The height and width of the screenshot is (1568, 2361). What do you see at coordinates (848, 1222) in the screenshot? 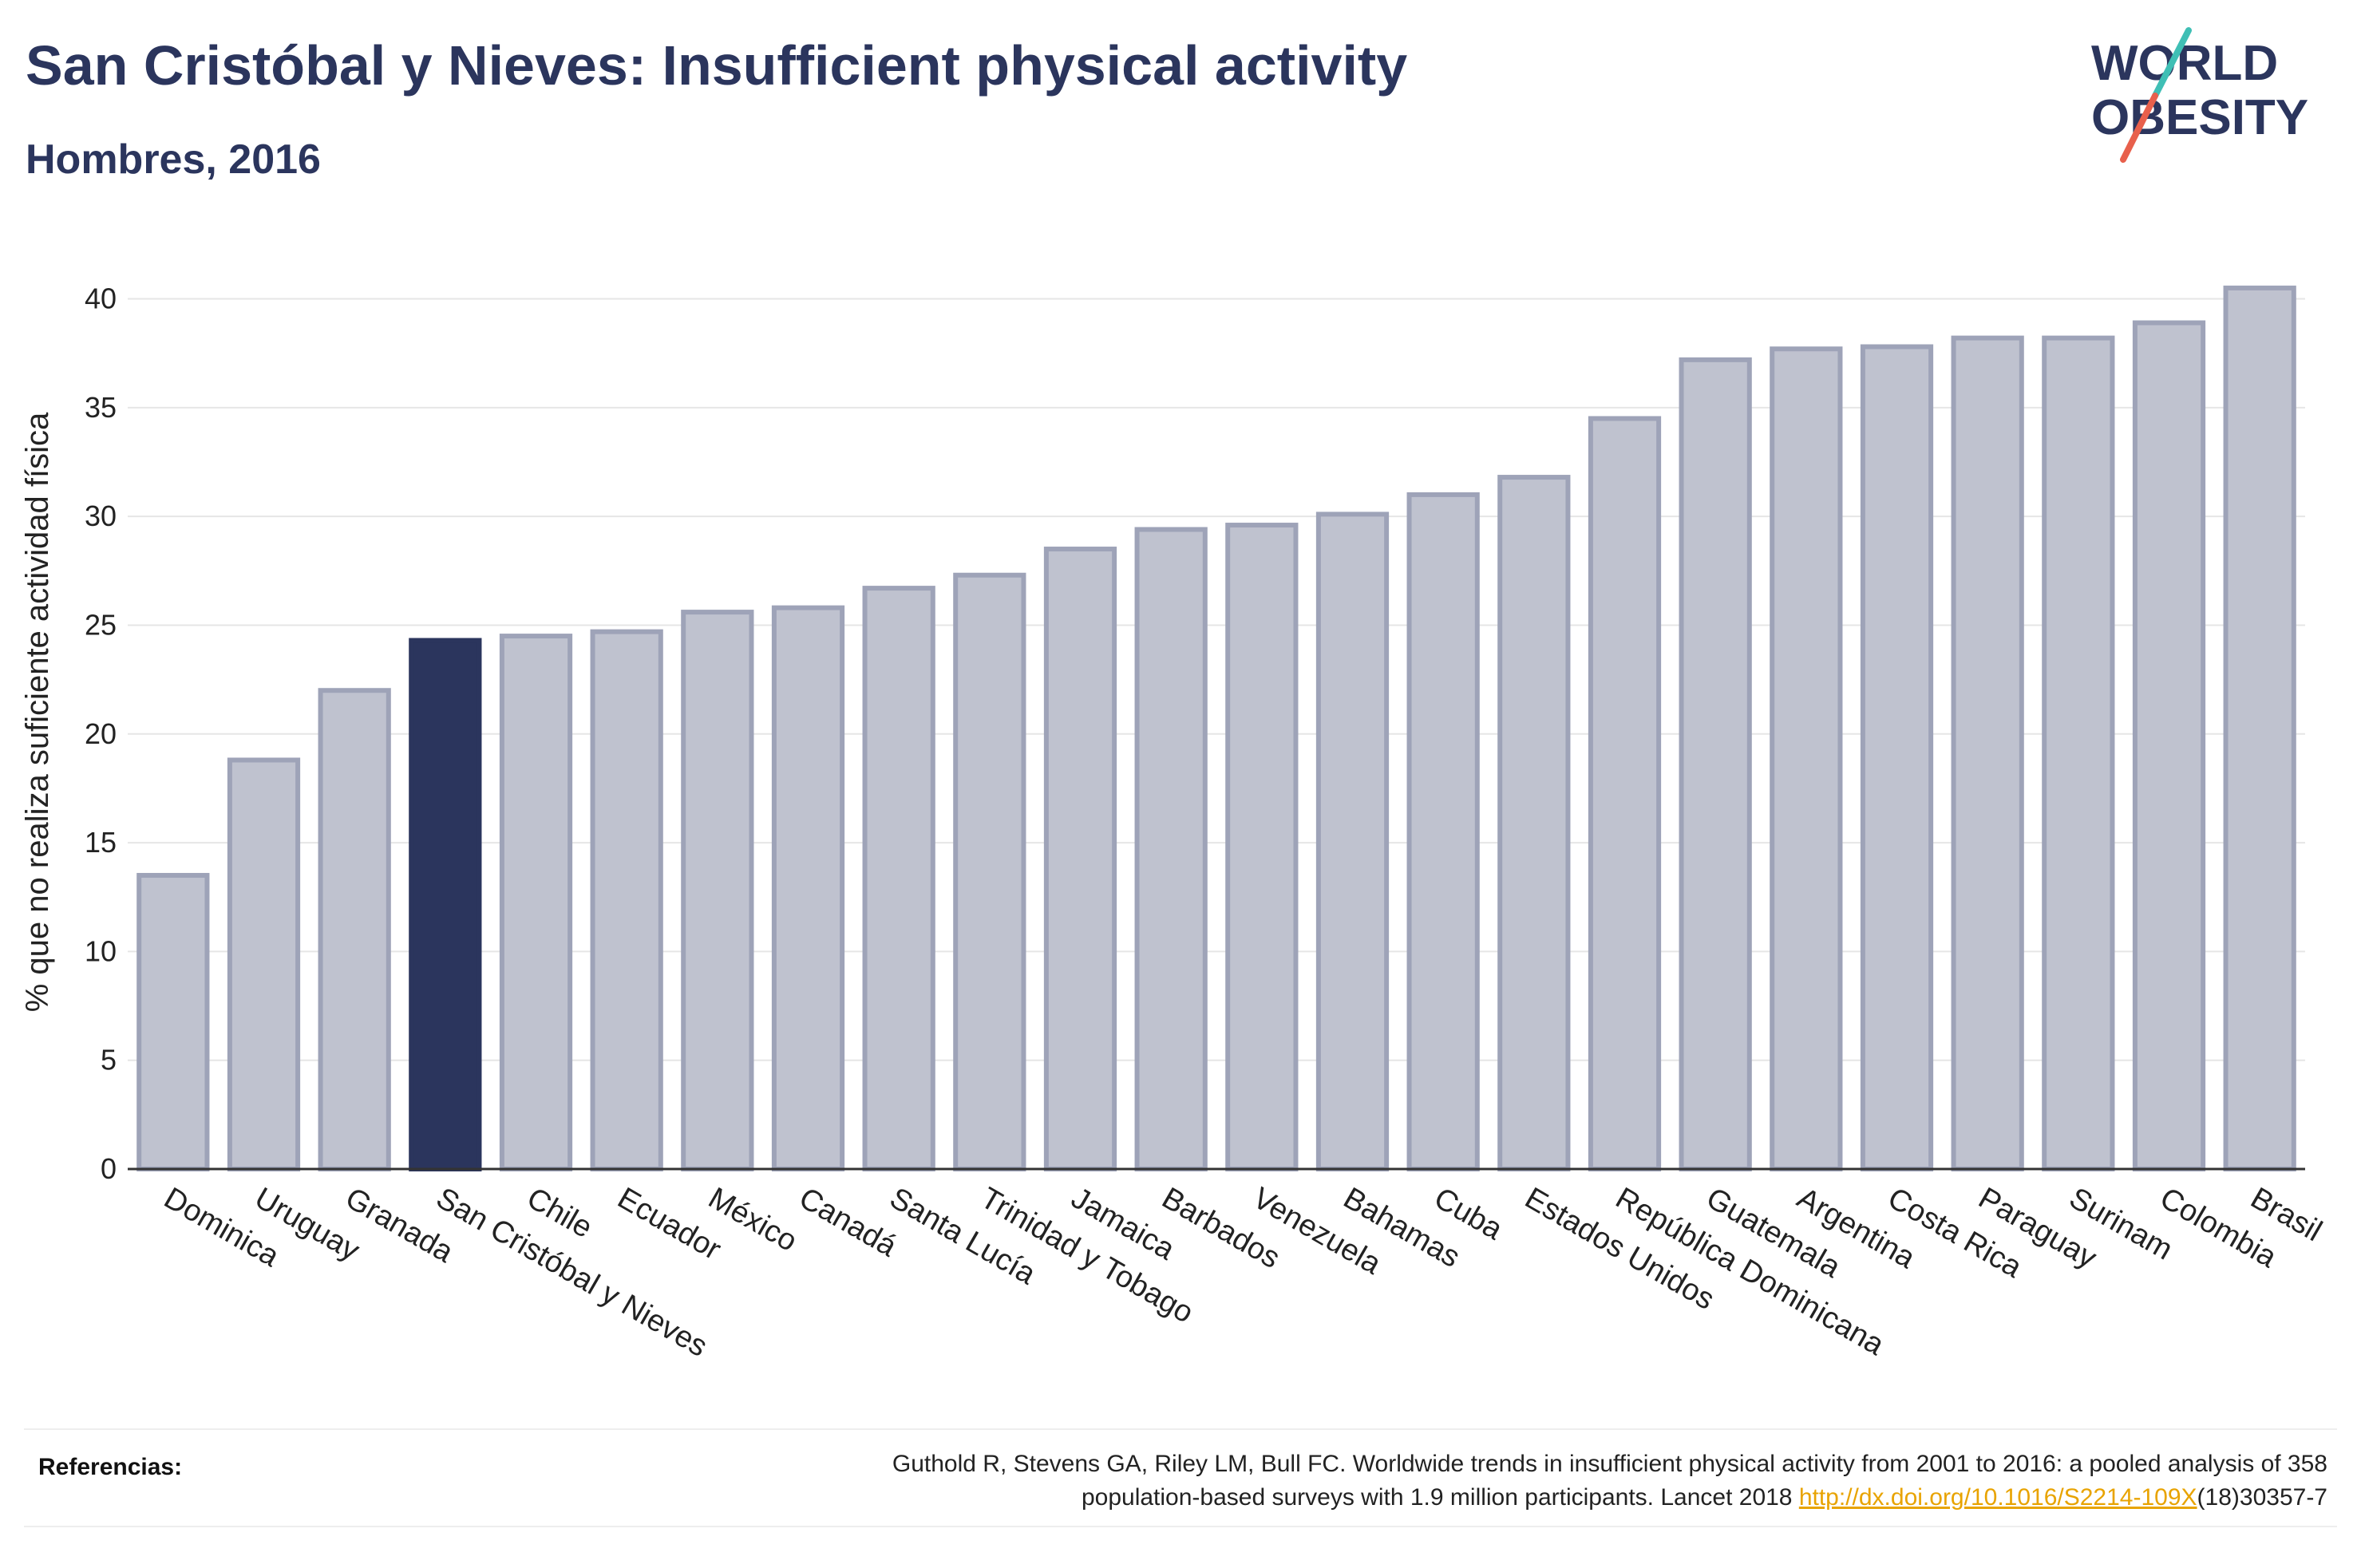
I see `x-tick-label: Canadá` at bounding box center [848, 1222].